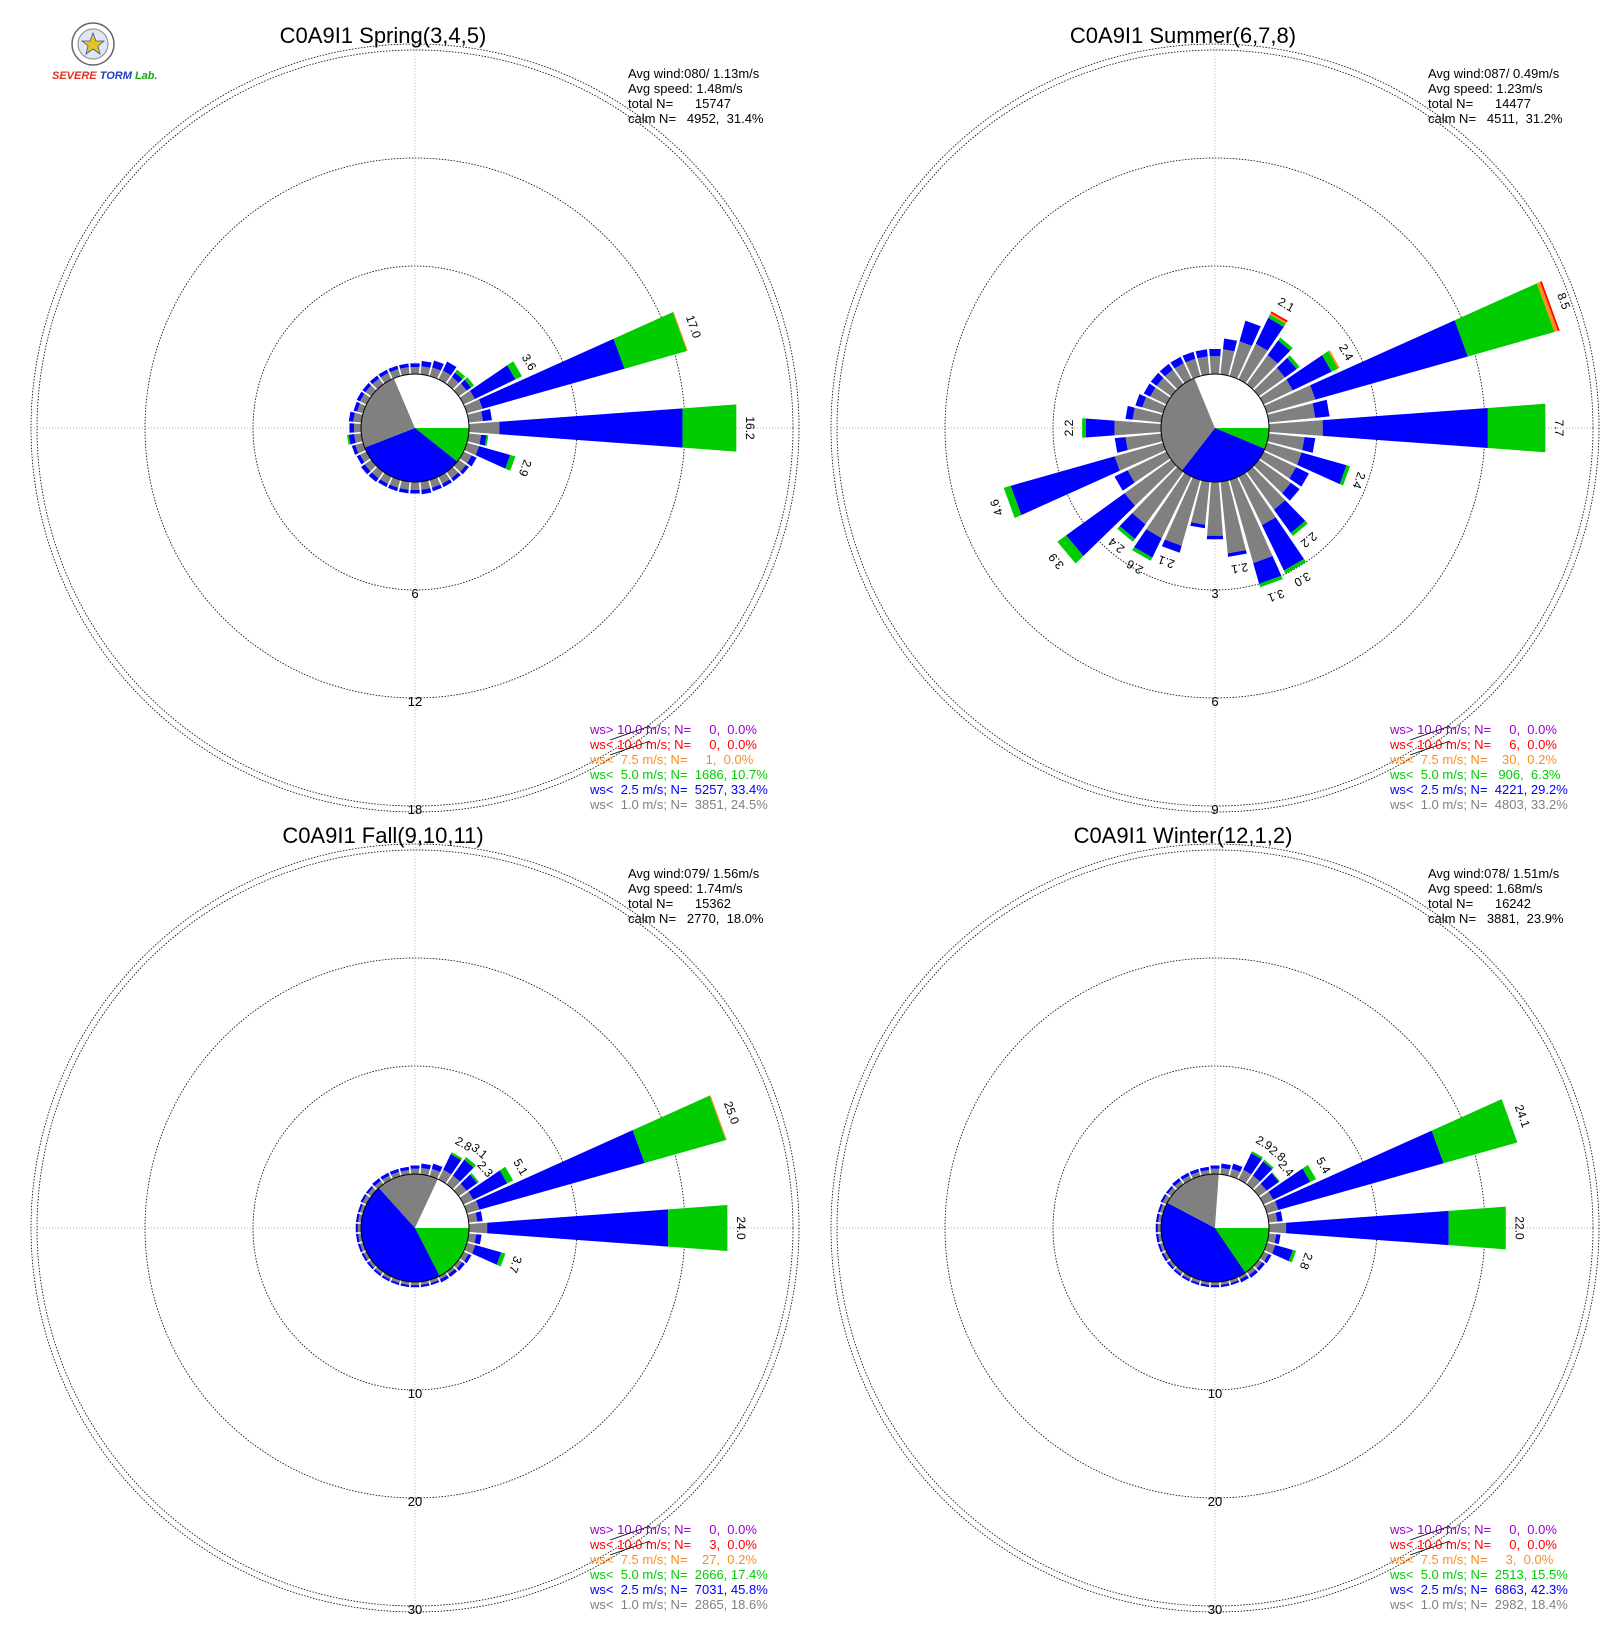 Image resolution: width=1620 pixels, height=1640 pixels. I want to click on sector-bar-40-ws_lt5, so click(1285, 344).